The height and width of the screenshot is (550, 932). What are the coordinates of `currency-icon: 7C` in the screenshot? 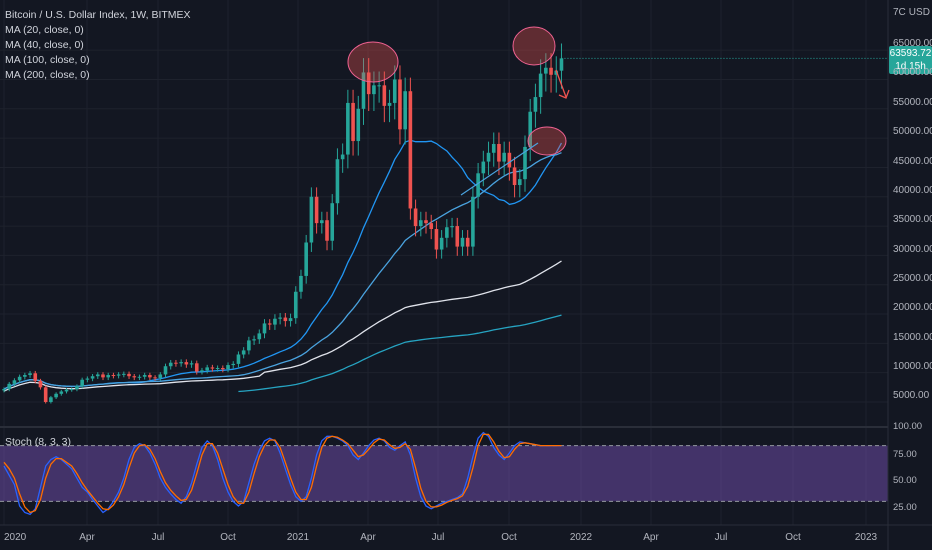 It's located at (899, 12).